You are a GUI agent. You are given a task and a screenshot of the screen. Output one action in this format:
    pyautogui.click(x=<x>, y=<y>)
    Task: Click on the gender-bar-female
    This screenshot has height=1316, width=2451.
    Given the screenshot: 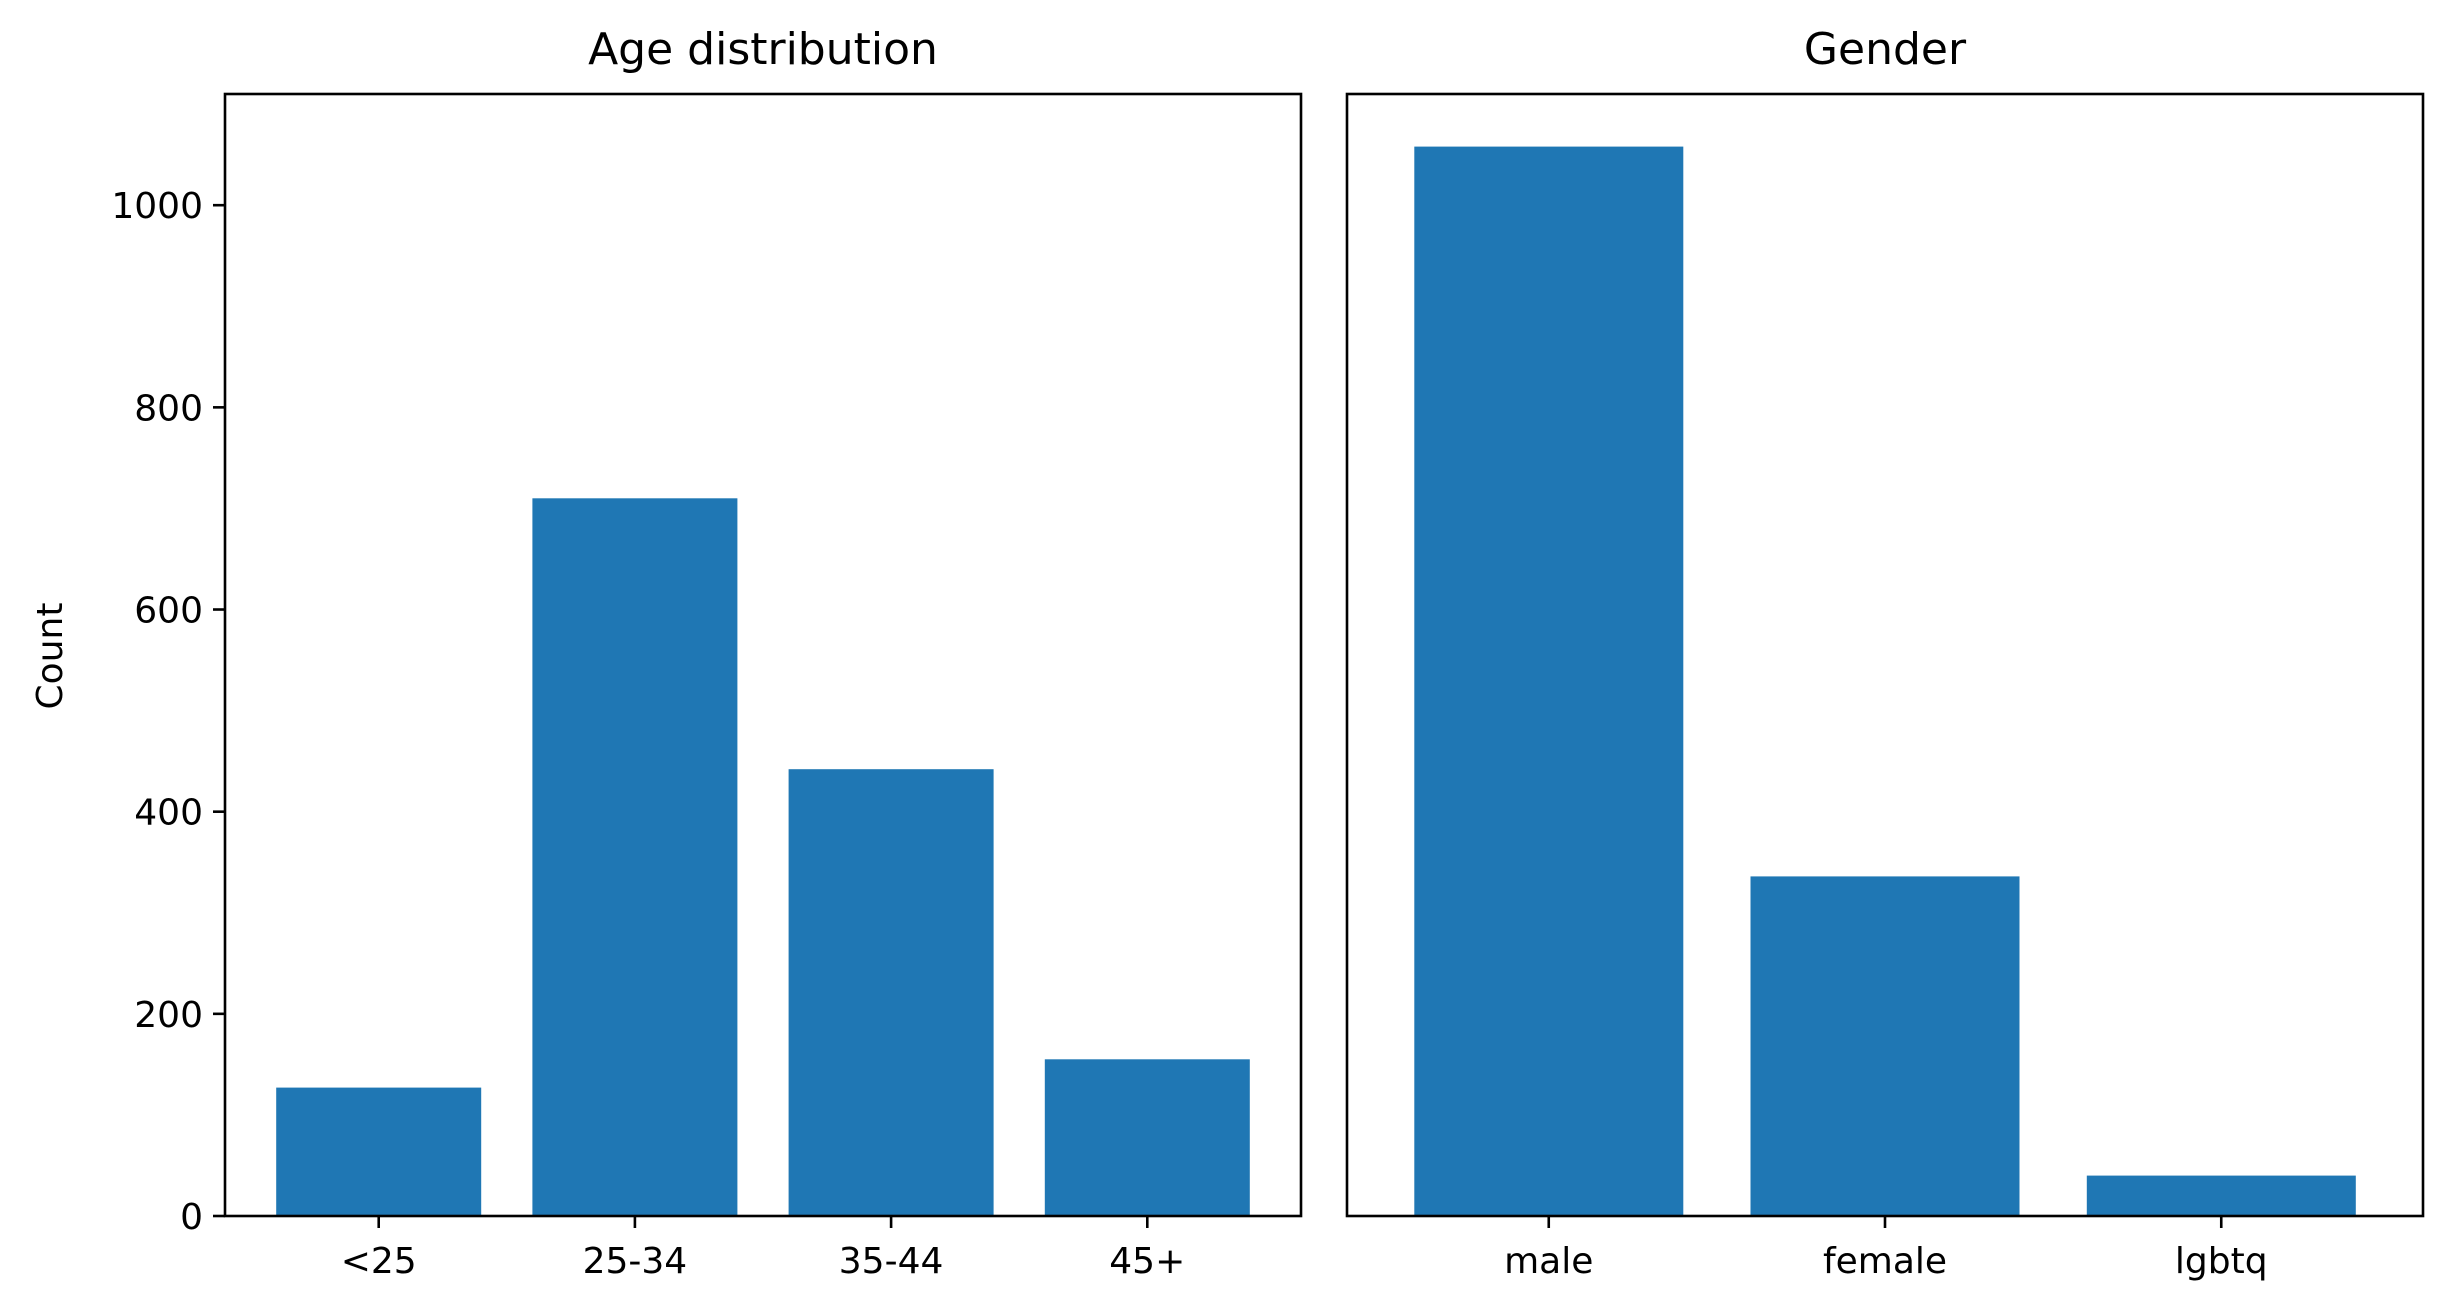 What is the action you would take?
    pyautogui.click(x=1885, y=1046)
    